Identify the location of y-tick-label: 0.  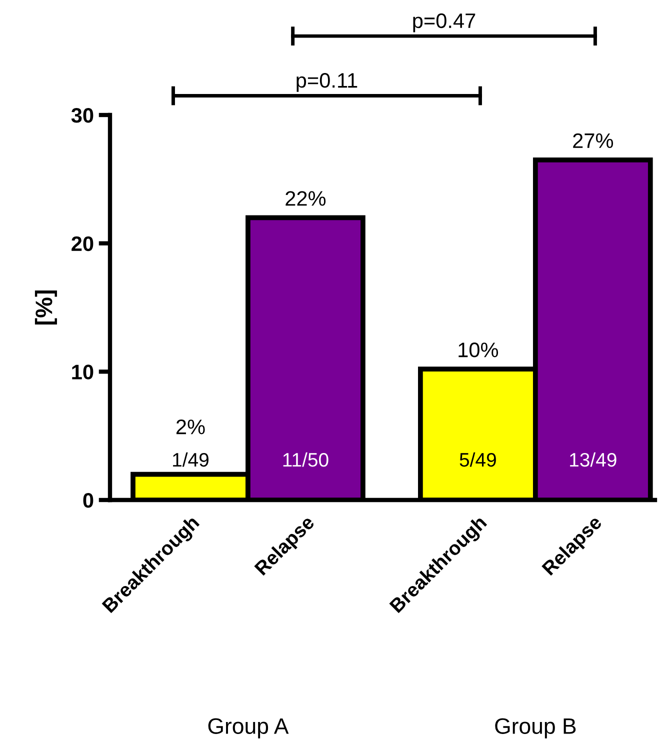
(88, 500).